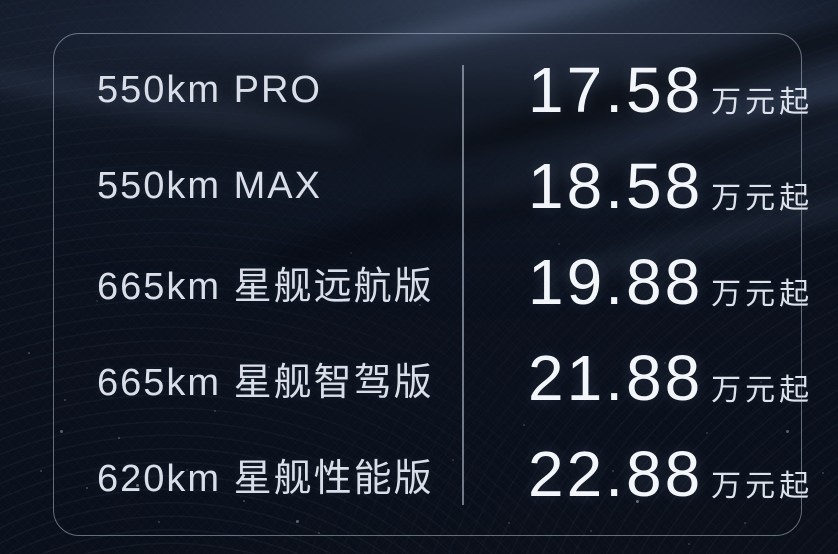 The height and width of the screenshot is (554, 838). I want to click on trim-label: 665km 星舰远航版, so click(265, 286).